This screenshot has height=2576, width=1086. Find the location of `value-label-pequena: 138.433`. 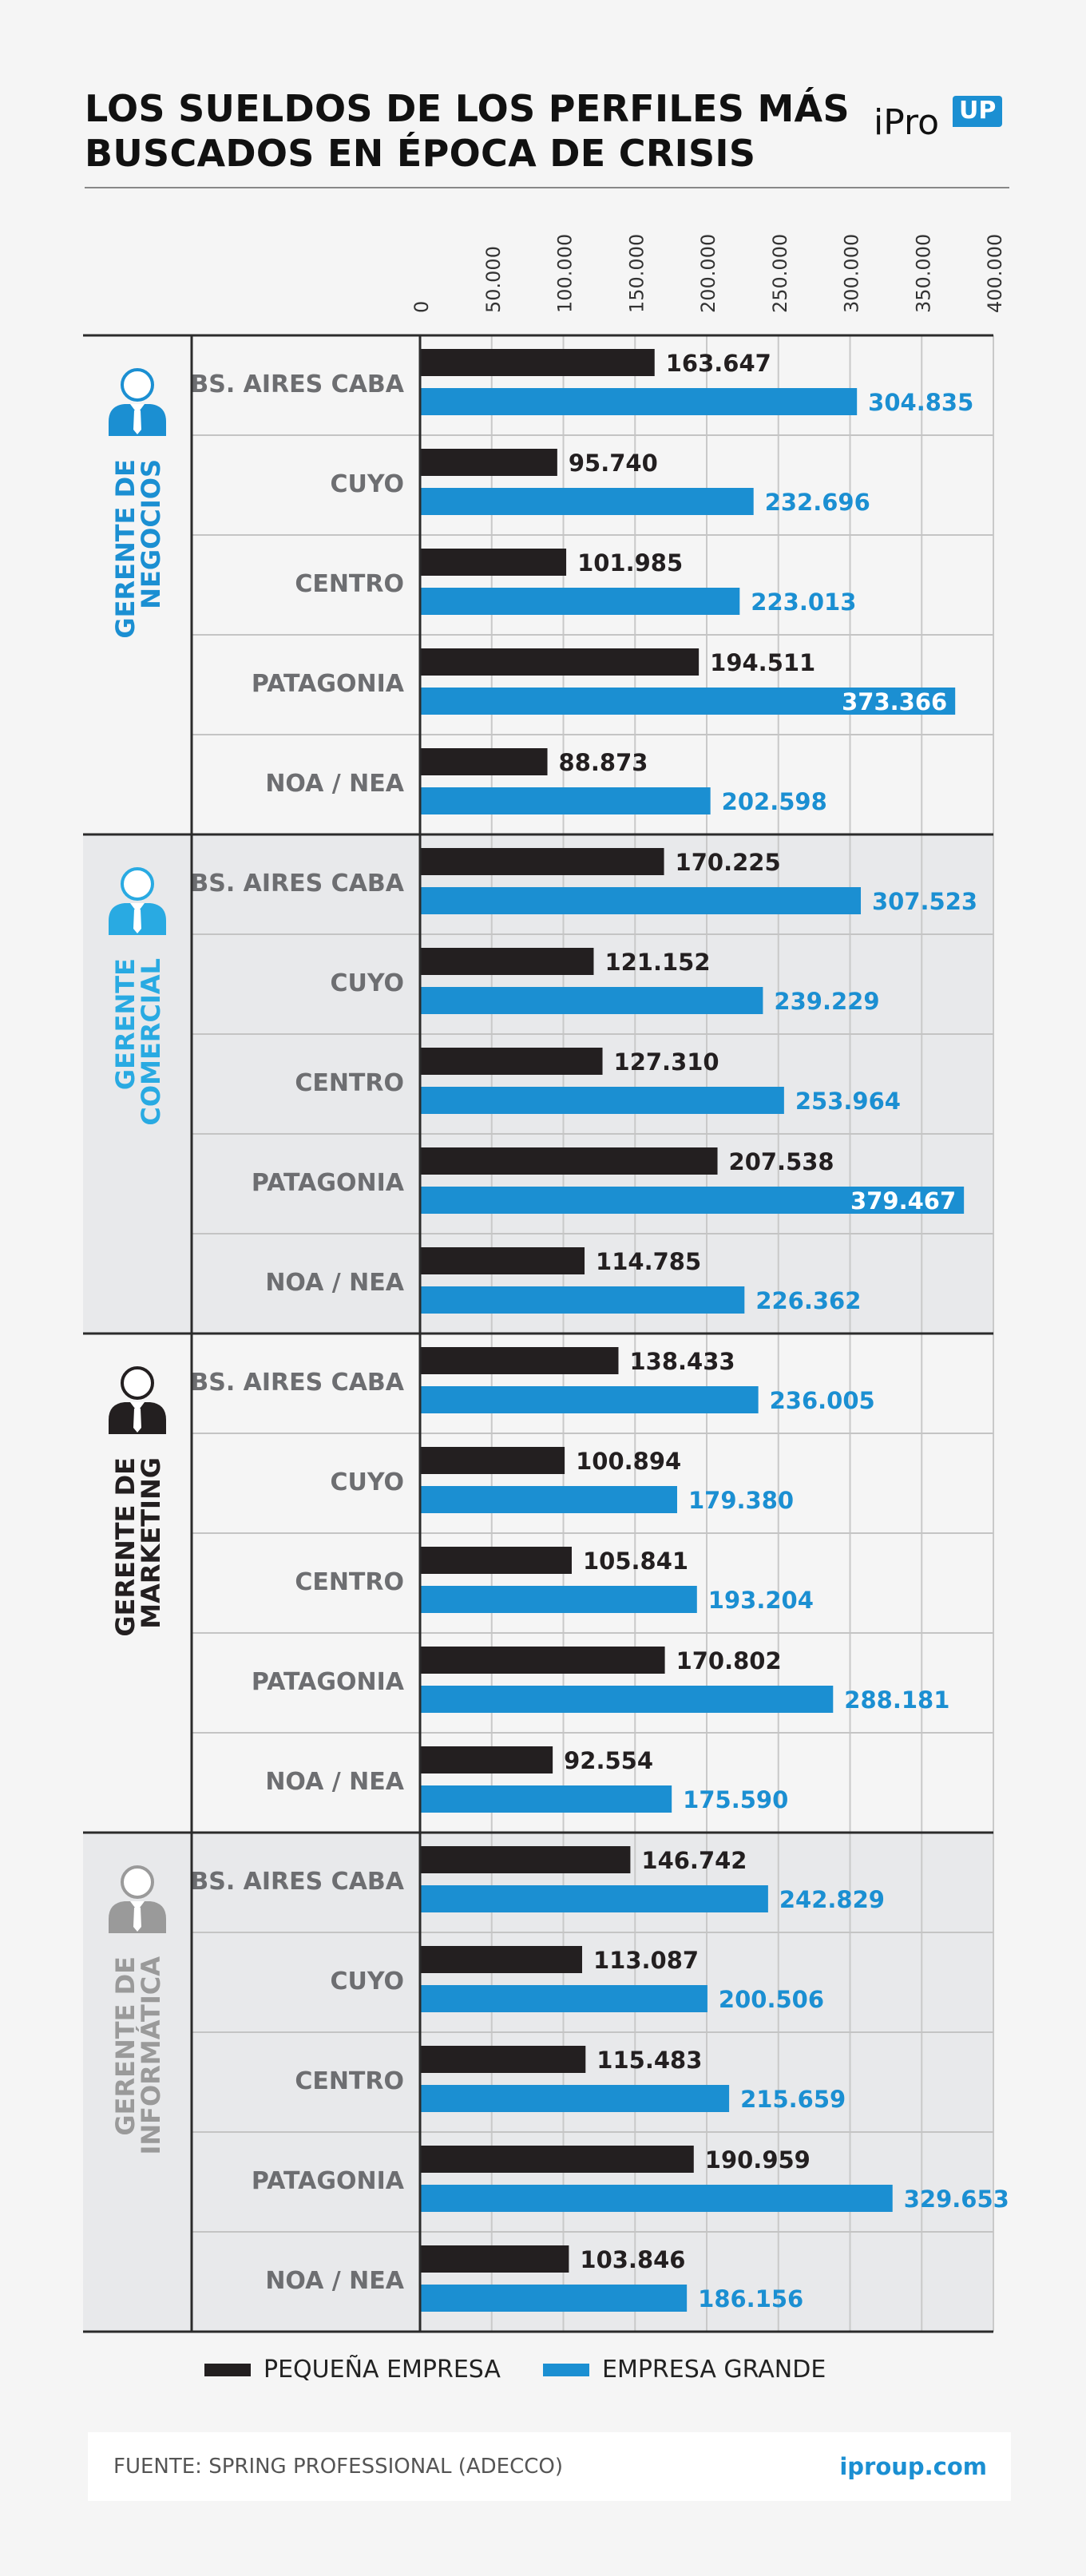

value-label-pequena: 138.433 is located at coordinates (682, 1361).